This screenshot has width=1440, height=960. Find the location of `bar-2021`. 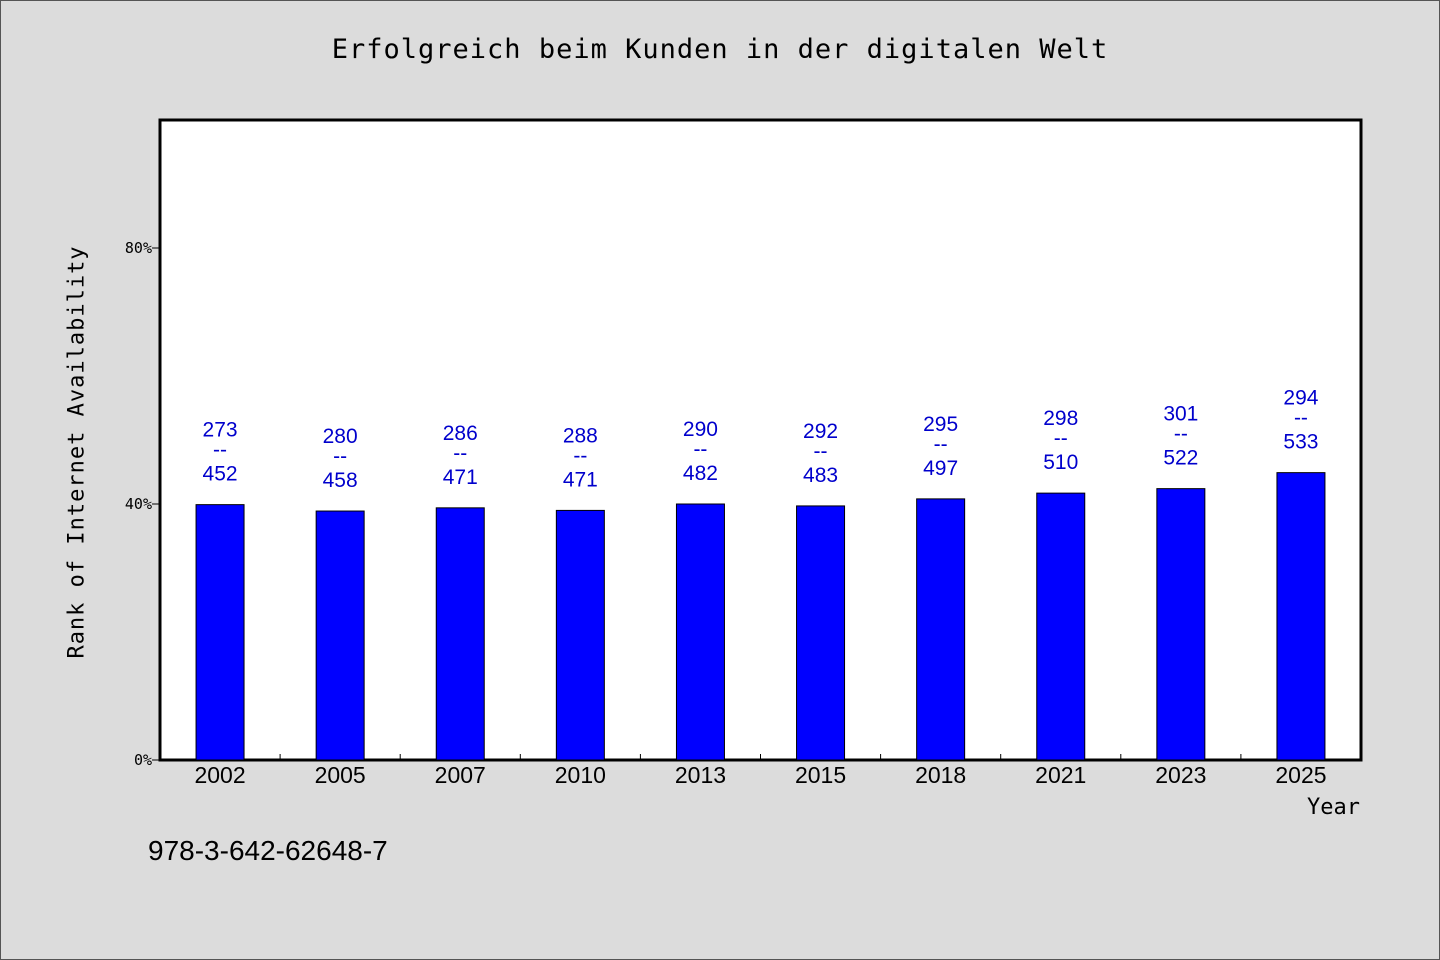

bar-2021 is located at coordinates (1061, 626).